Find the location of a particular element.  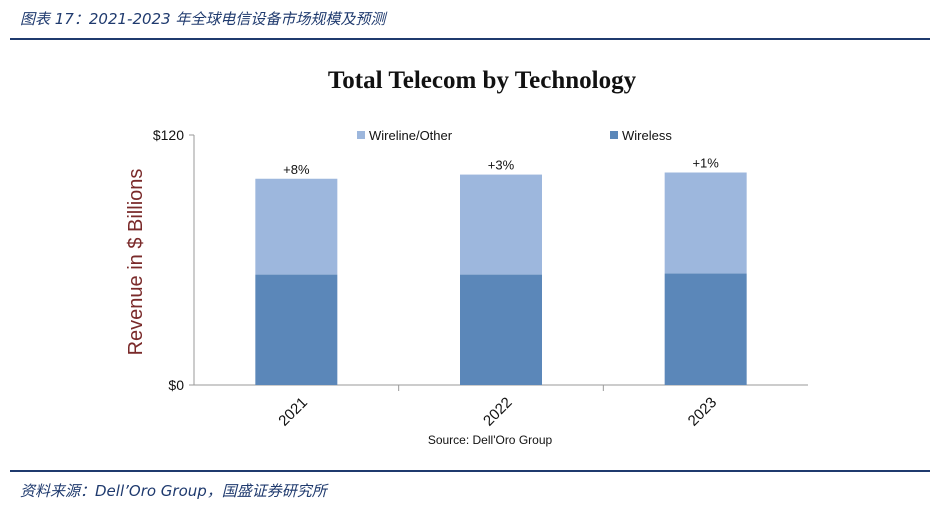

top-divider is located at coordinates (470, 39).